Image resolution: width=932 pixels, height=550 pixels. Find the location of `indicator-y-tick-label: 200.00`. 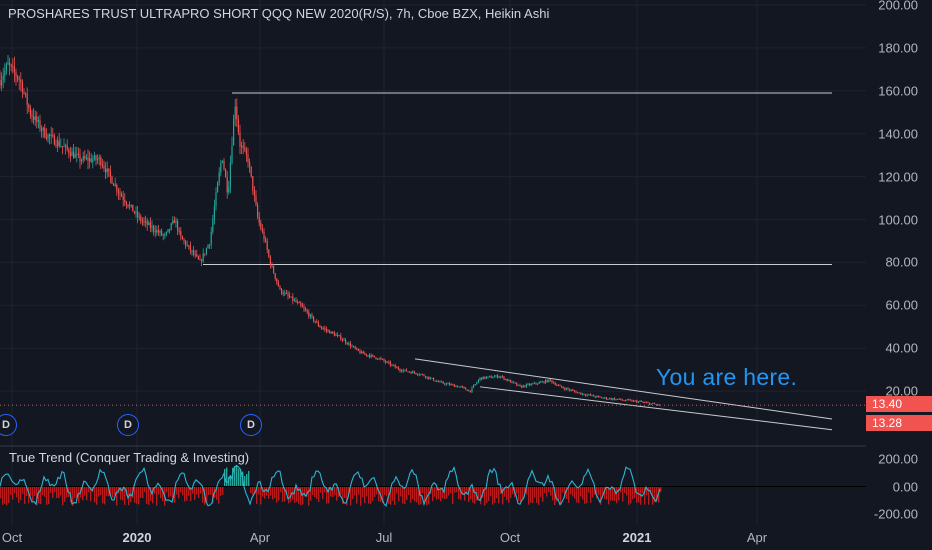

indicator-y-tick-label: 200.00 is located at coordinates (898, 459).